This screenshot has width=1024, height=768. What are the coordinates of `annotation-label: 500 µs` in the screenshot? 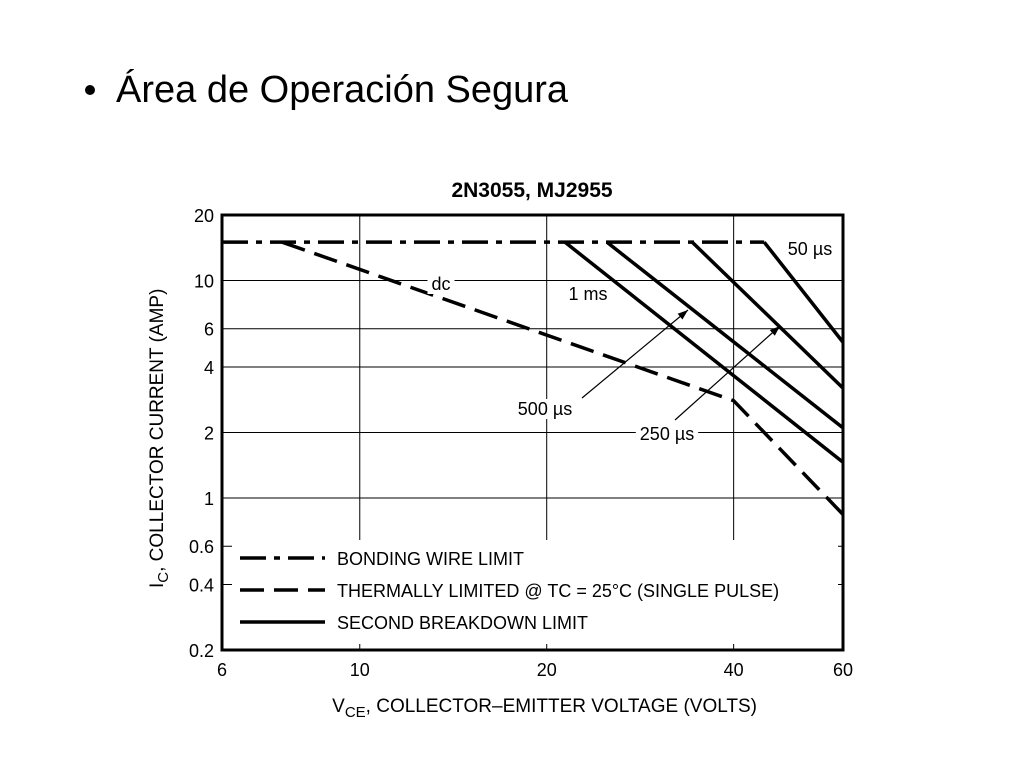 It's located at (545, 409).